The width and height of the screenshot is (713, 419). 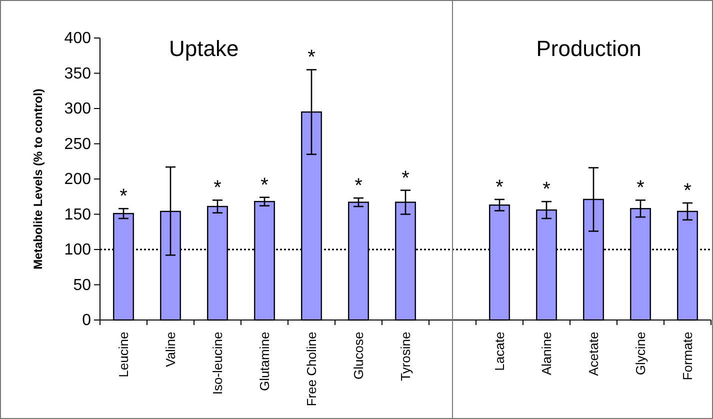 I want to click on annotation: Production, so click(x=589, y=48).